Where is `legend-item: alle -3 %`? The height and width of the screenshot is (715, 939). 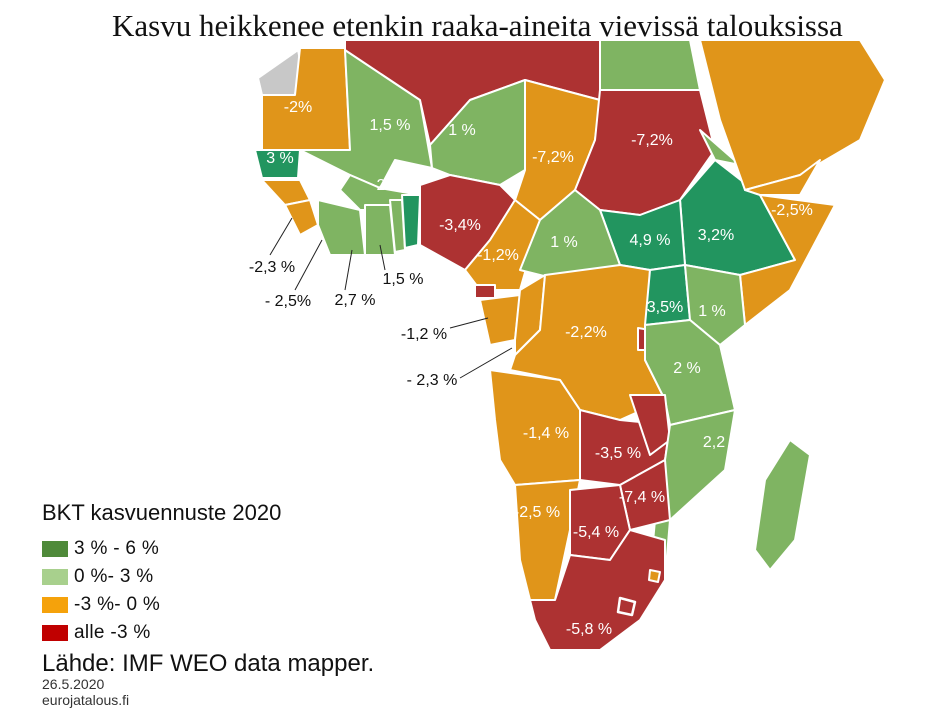
legend-item: alle -3 % is located at coordinates (96, 633).